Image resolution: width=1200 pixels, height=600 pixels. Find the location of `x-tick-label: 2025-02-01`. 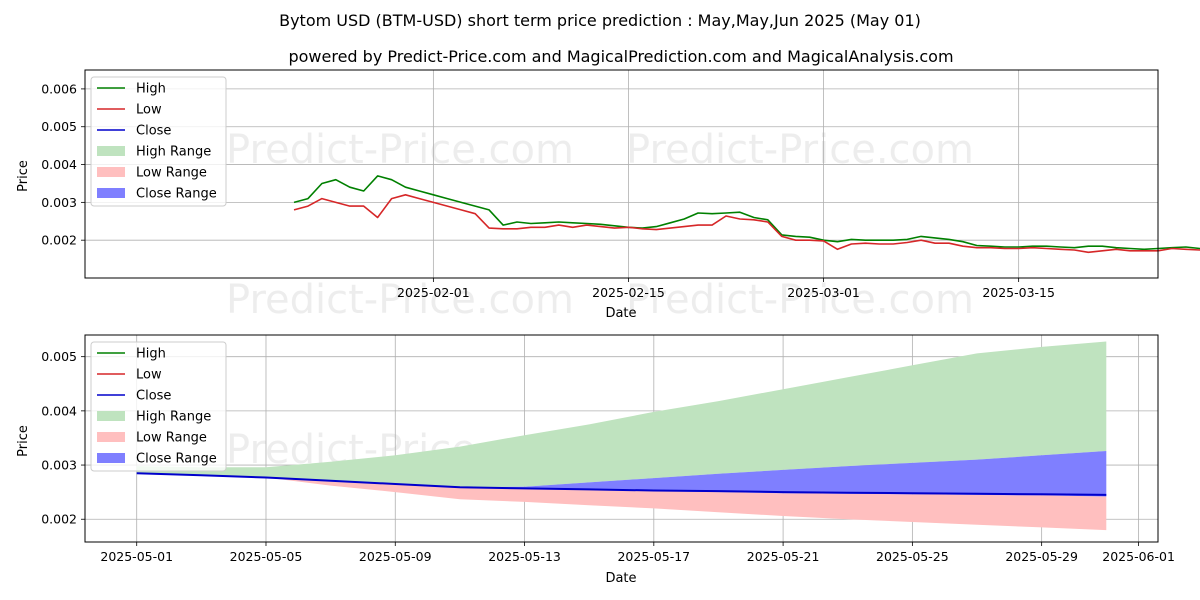

x-tick-label: 2025-02-01 is located at coordinates (433, 292).